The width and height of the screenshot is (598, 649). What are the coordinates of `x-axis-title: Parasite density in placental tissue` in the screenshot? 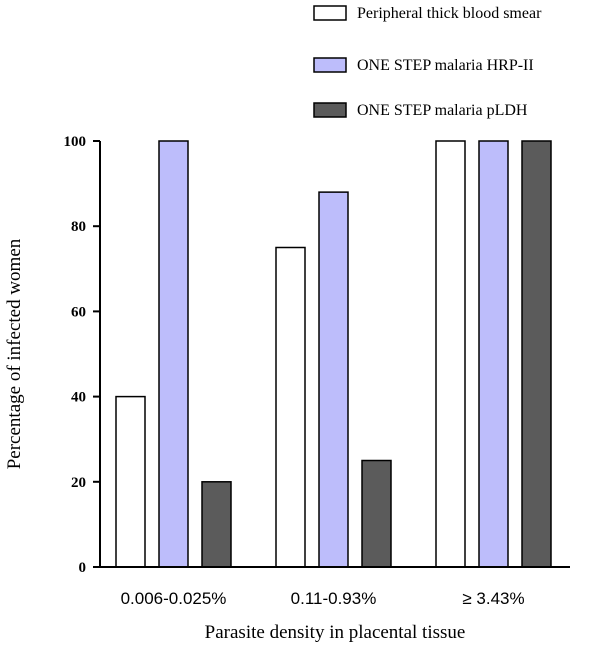 It's located at (335, 632).